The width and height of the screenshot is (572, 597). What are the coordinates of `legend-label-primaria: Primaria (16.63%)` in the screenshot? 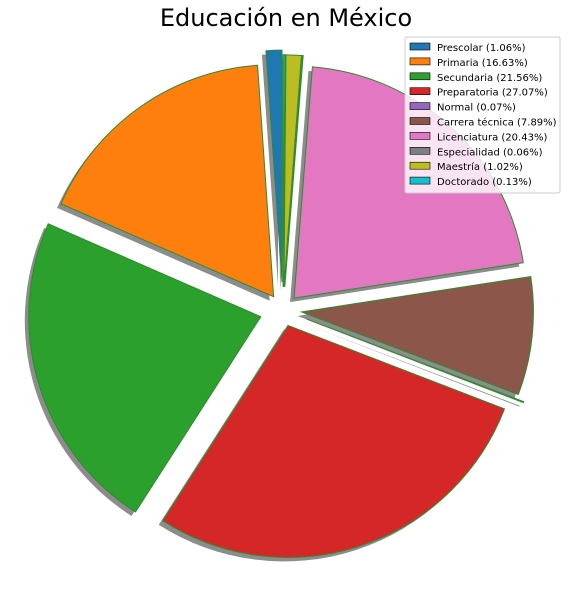 It's located at (482, 63).